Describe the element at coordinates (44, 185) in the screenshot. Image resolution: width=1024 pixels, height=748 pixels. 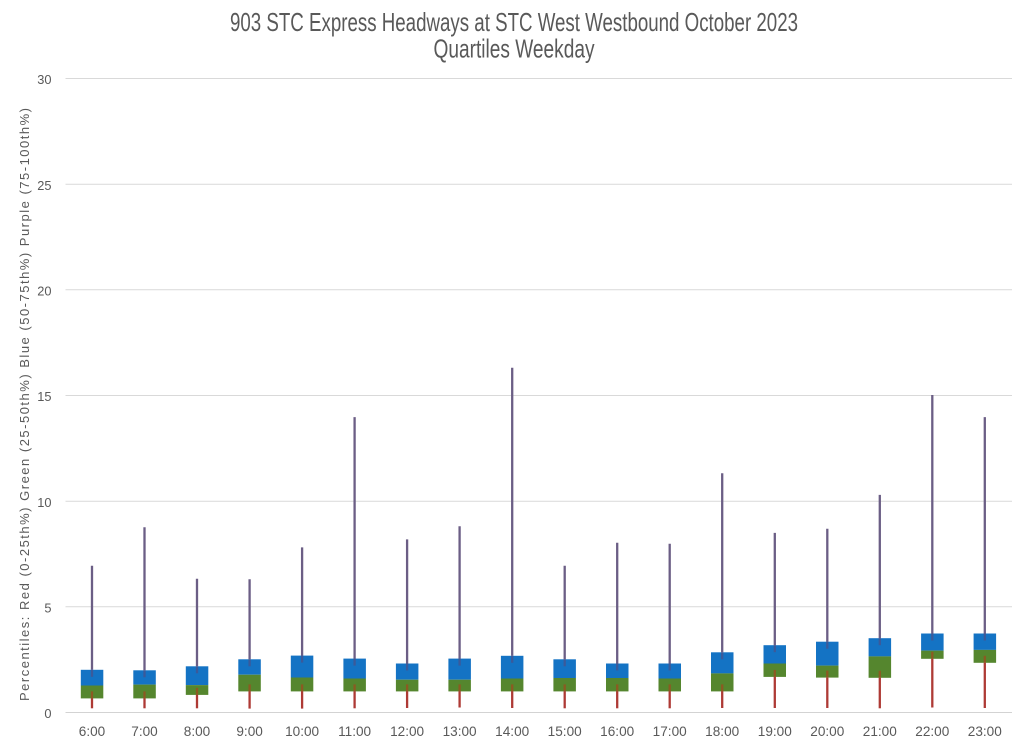
I see `svg-text: 25` at that location.